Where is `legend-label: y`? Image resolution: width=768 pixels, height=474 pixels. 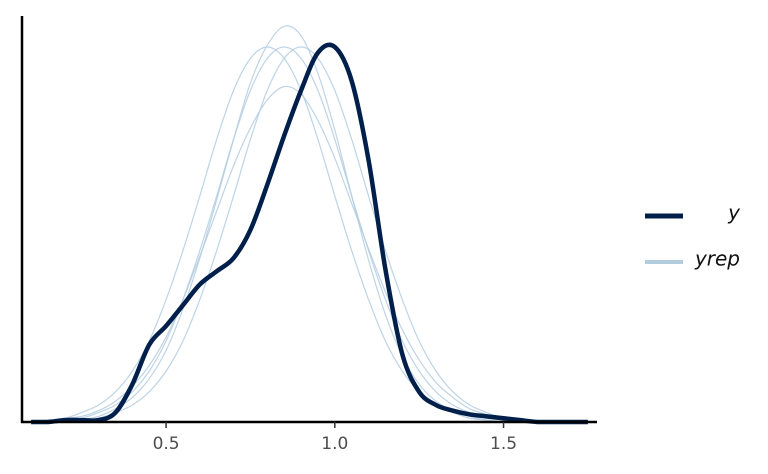 legend-label: y is located at coordinates (734, 213).